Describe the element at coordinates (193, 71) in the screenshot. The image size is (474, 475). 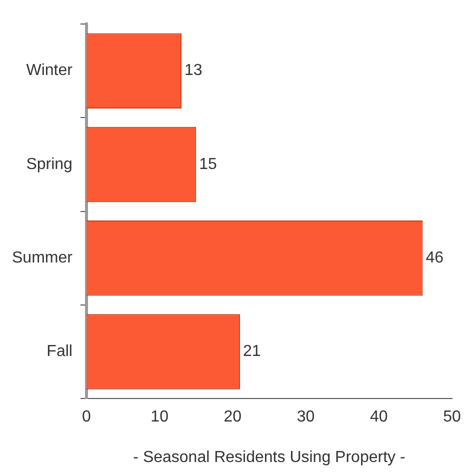
I see `data-label: 13` at that location.